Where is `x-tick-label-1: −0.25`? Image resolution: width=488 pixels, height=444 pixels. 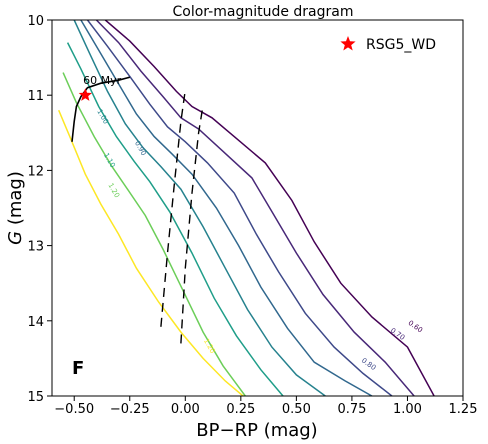
x-tick-label-1: −0.25 is located at coordinates (130, 409).